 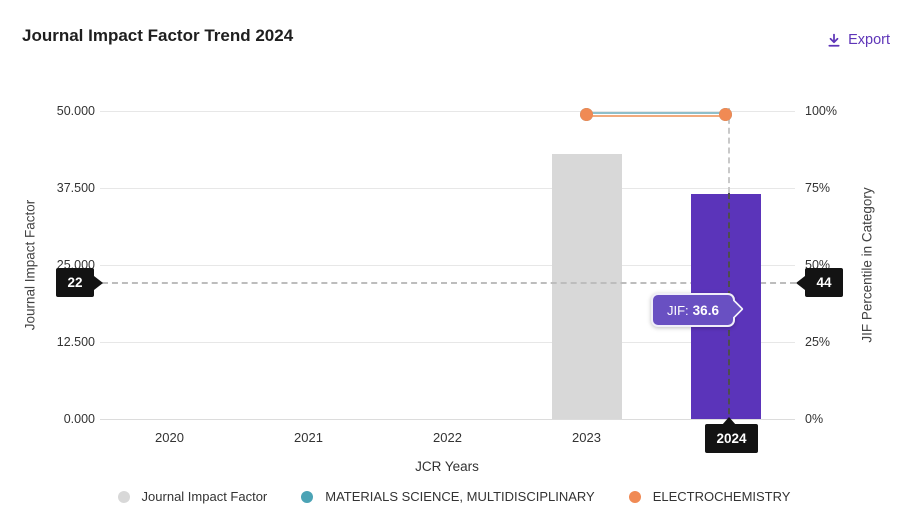 What do you see at coordinates (705, 310) in the screenshot?
I see `tooltip-value: 36.6` at bounding box center [705, 310].